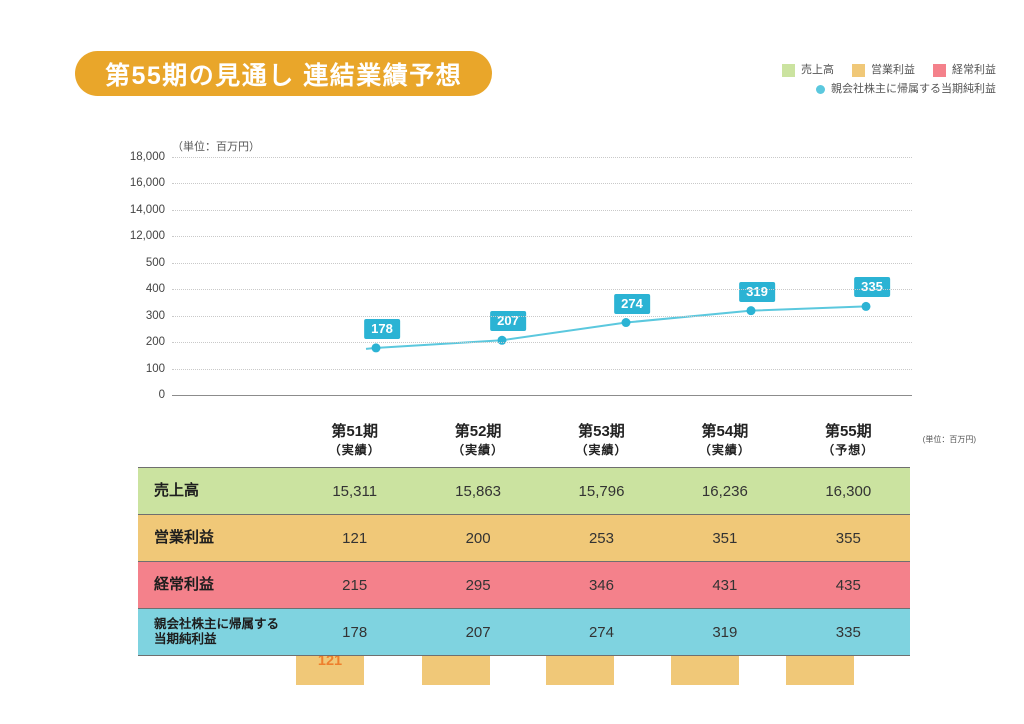  What do you see at coordinates (155, 262) in the screenshot?
I see `y-axis-tick-label: 500` at bounding box center [155, 262].